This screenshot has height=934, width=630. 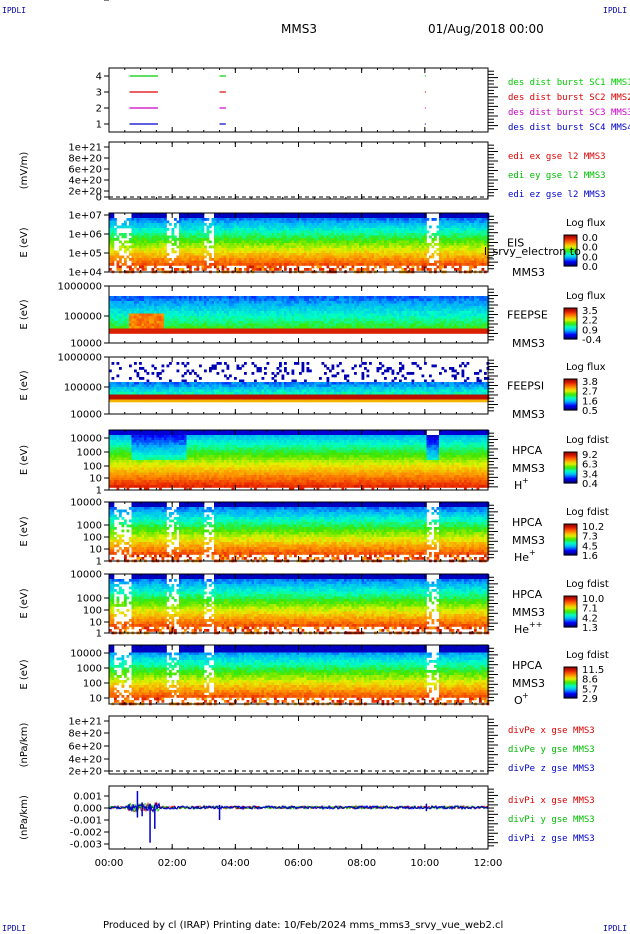 I want to click on panel-eis-cells, so click(x=299, y=243).